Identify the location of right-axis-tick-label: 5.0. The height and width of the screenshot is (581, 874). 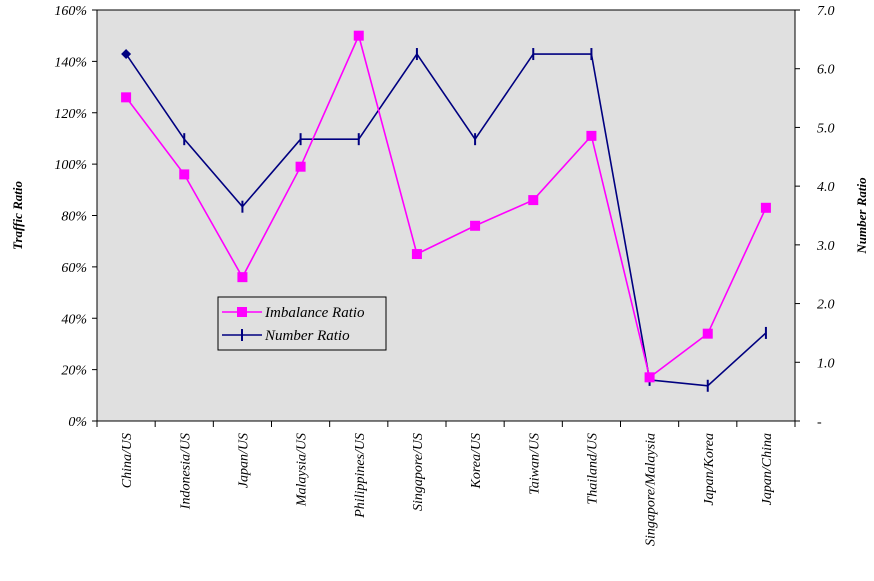
(826, 128).